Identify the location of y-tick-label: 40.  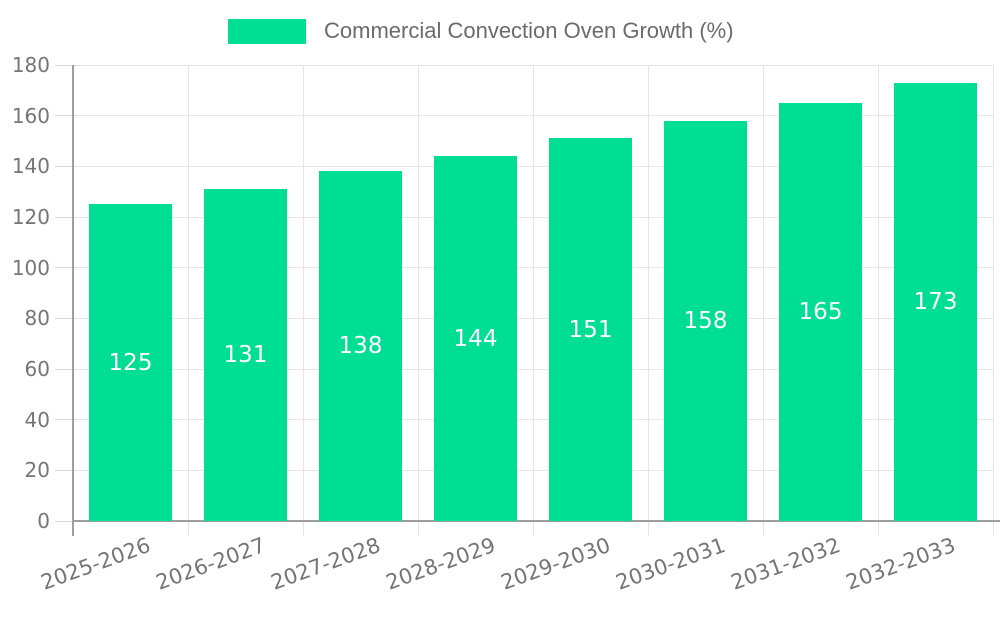
(37, 419).